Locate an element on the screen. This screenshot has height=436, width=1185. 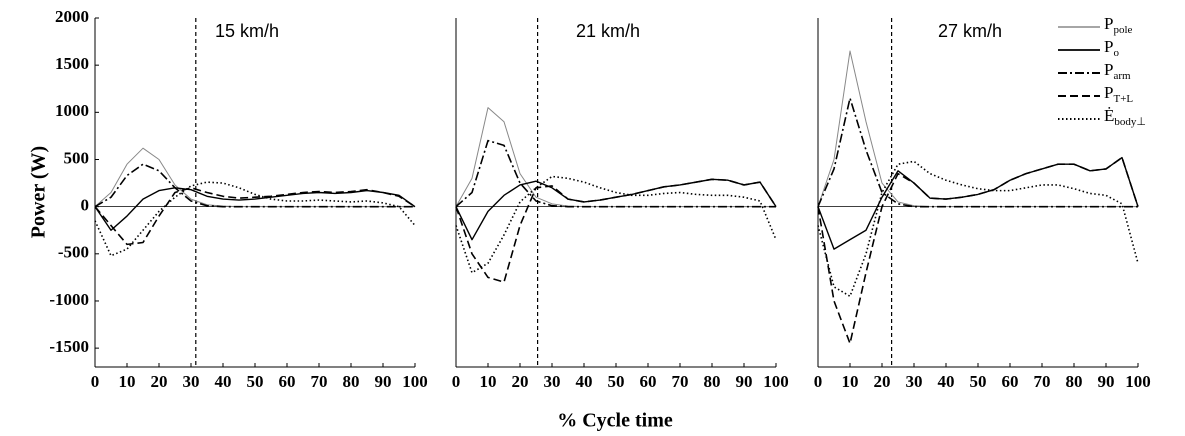
y-tick-label: -1000 is located at coordinates (69, 299).